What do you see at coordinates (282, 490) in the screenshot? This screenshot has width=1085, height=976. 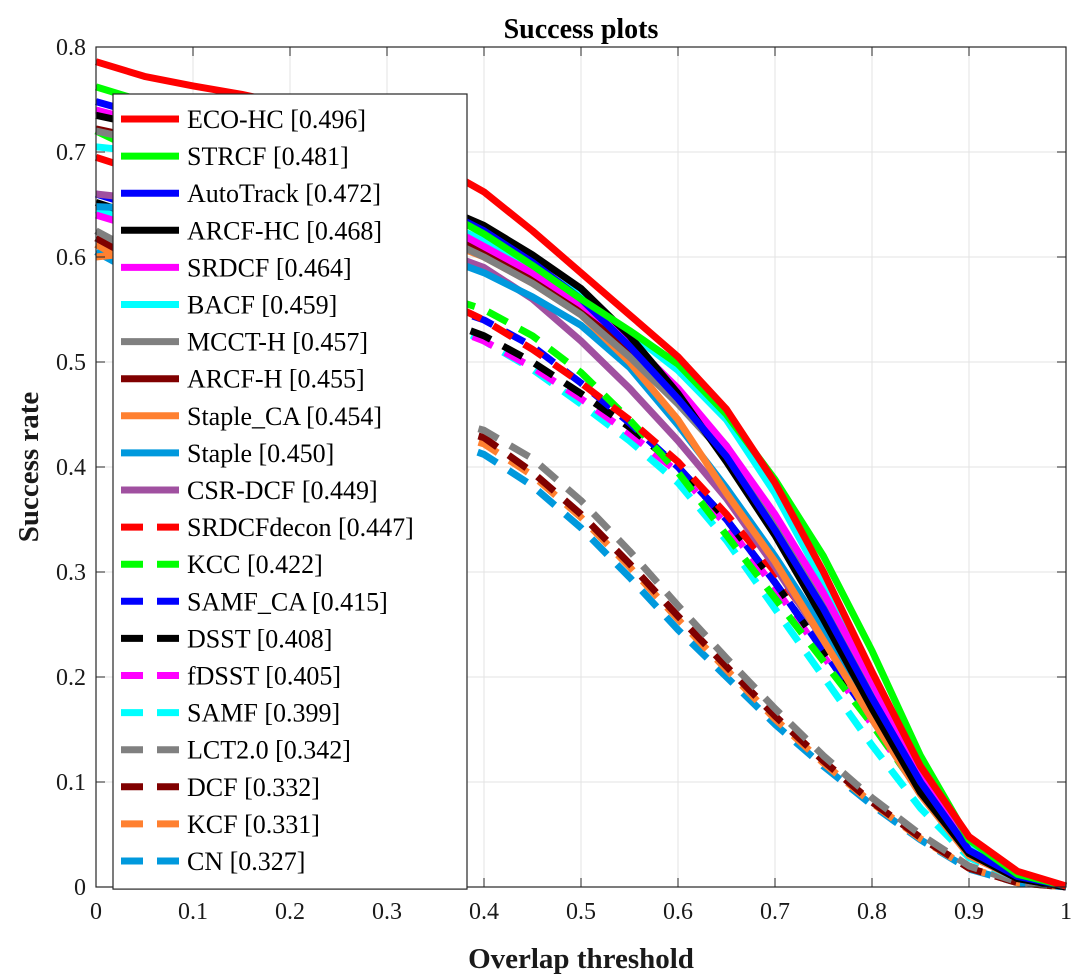 I see `legend-entry-label: CSR-DCF [0.449]` at bounding box center [282, 490].